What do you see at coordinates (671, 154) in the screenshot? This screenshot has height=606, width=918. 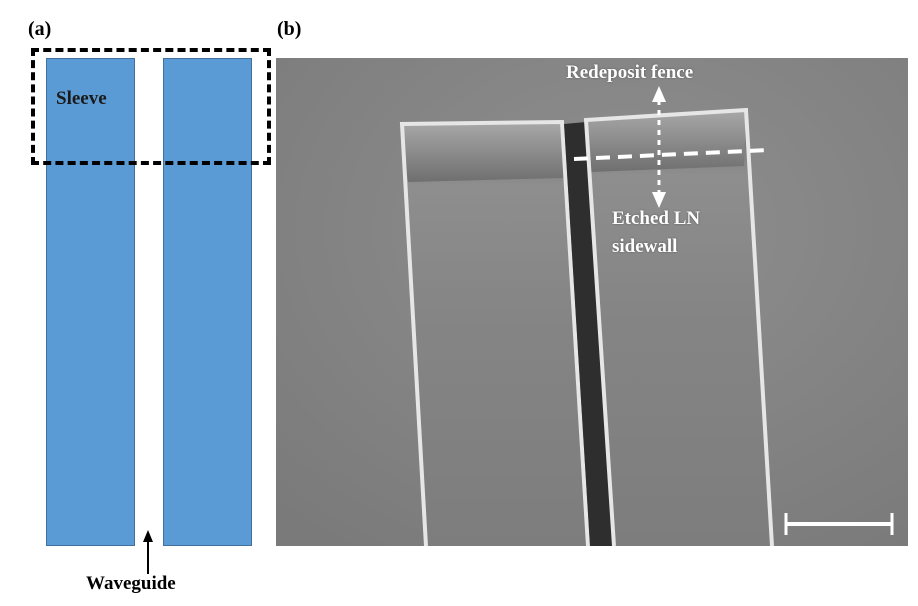 I see `fence-boundary-dashed-line` at bounding box center [671, 154].